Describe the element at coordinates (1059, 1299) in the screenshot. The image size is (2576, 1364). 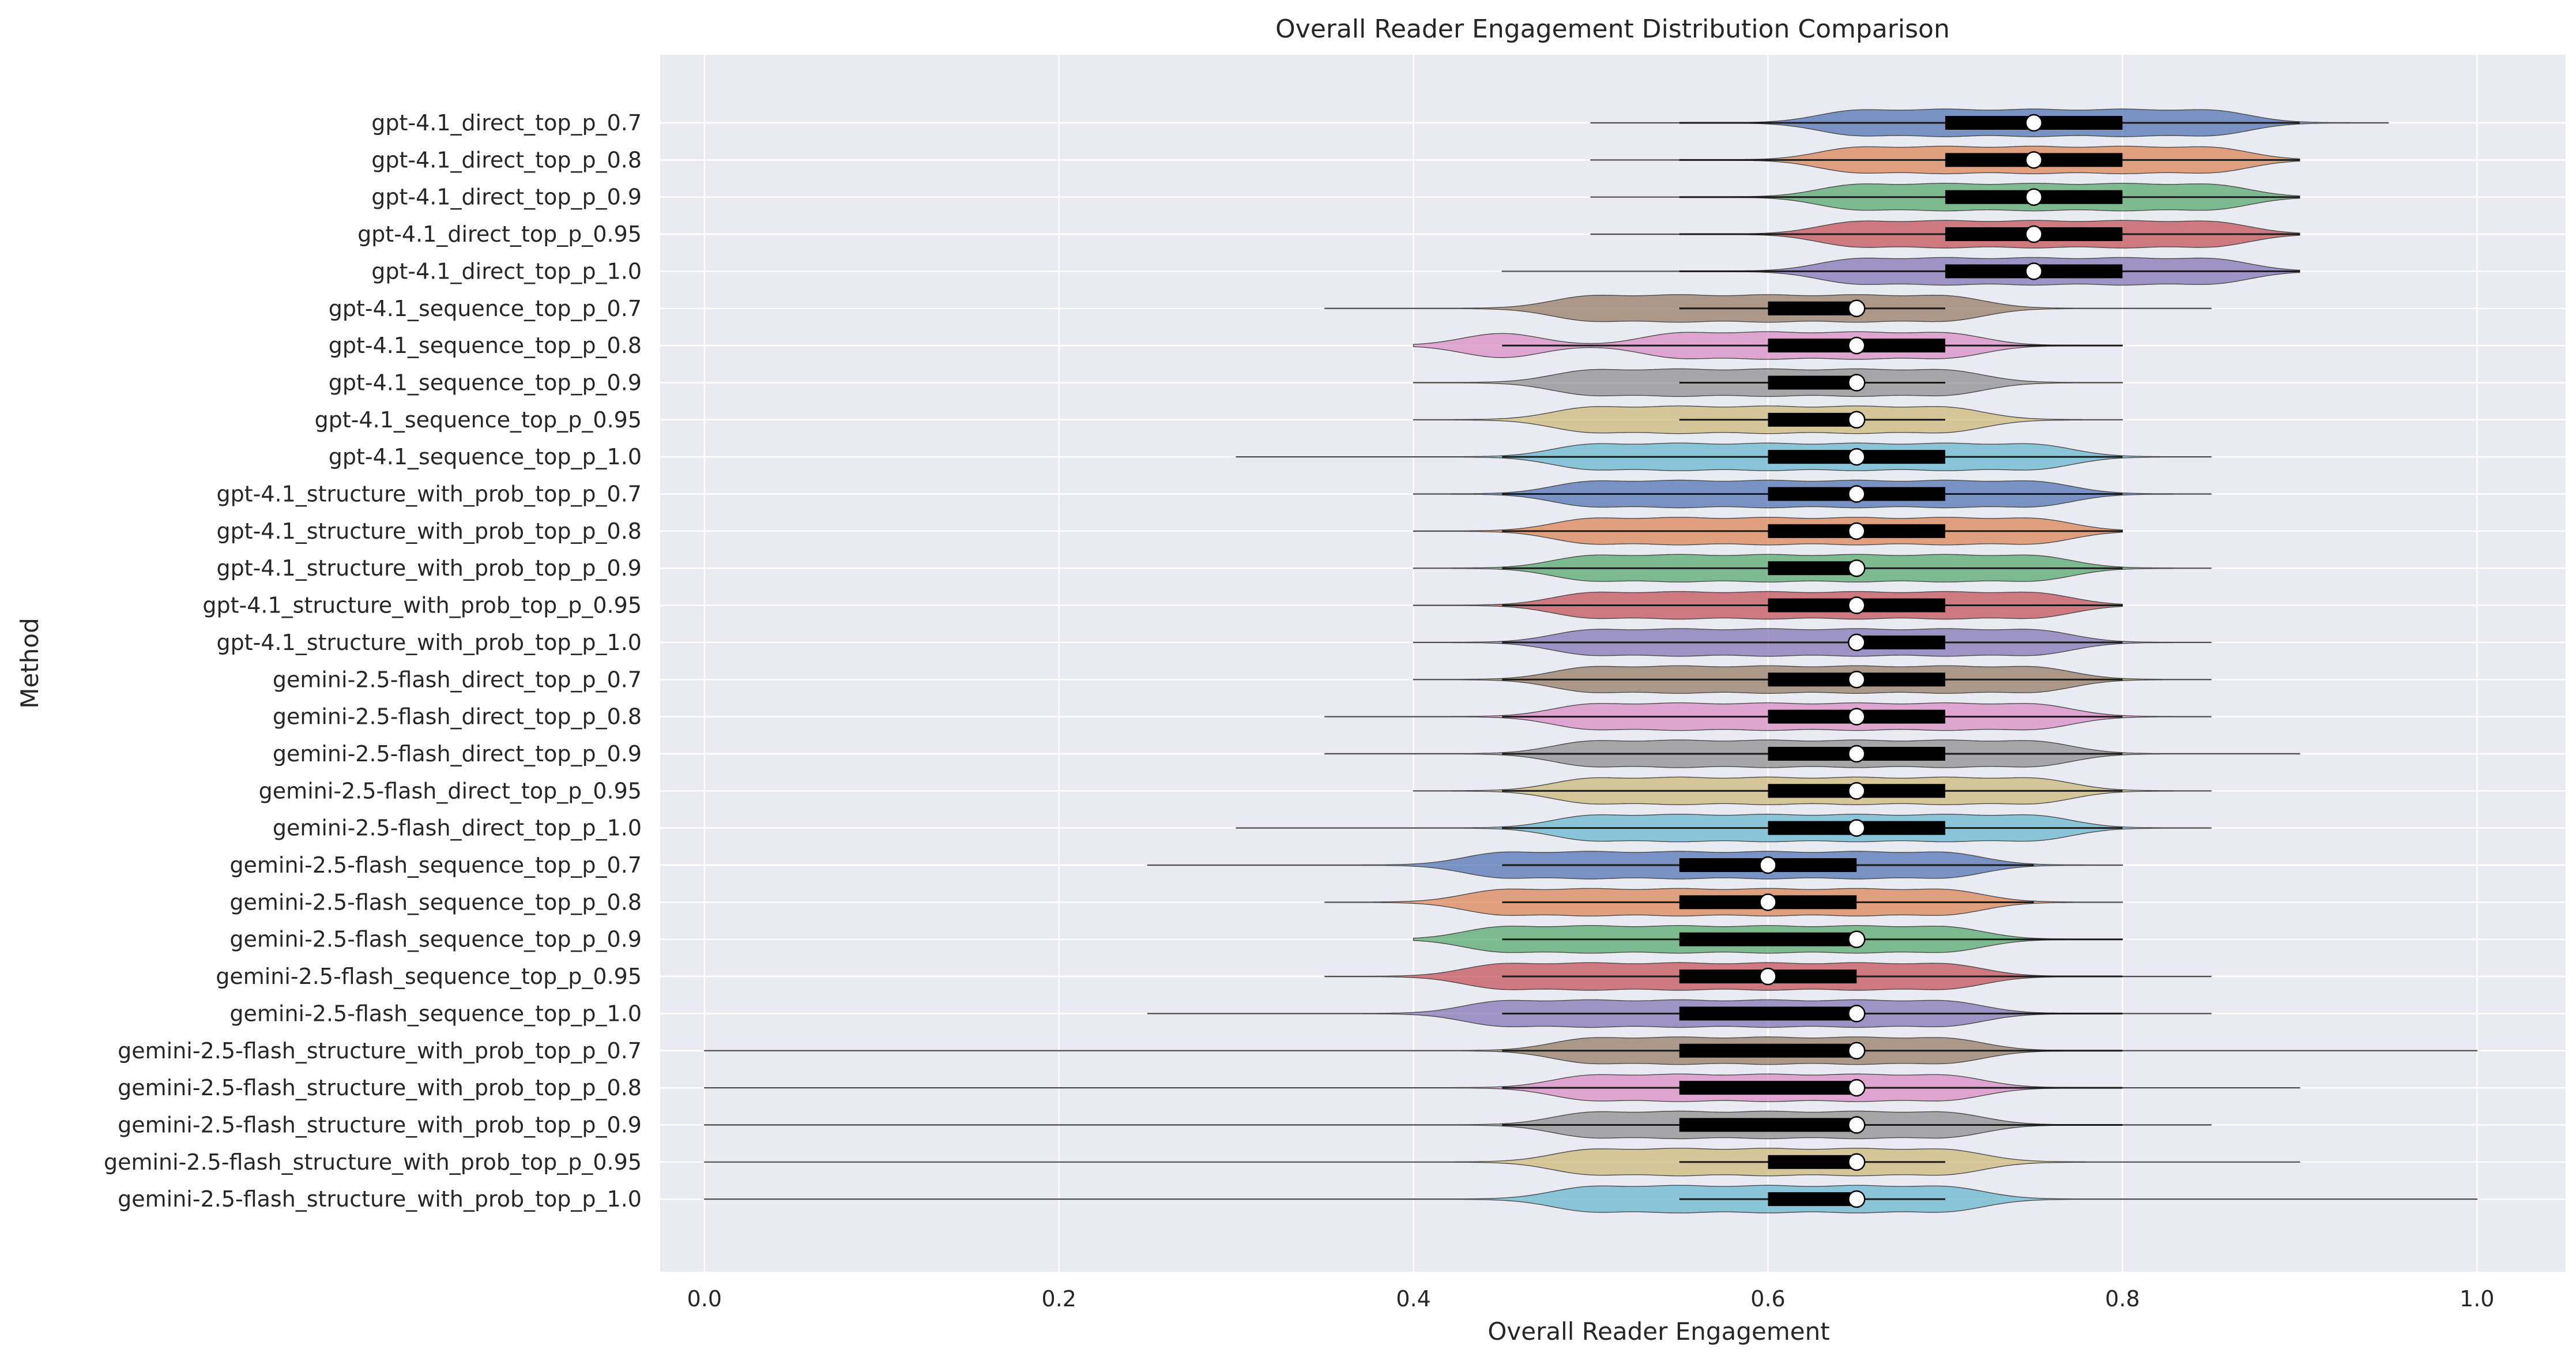
I see `x-tick-label: 0.2` at that location.